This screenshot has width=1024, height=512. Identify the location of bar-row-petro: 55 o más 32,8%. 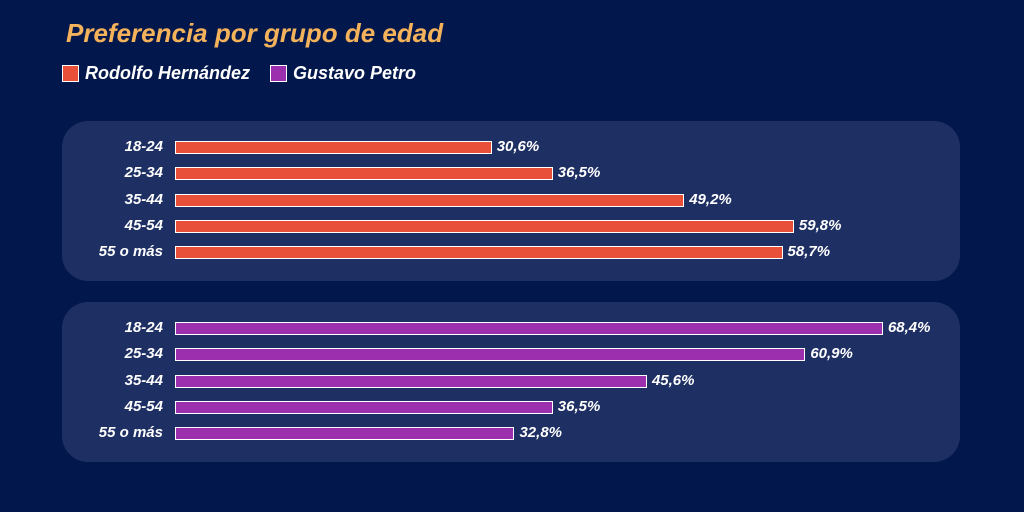
(511, 433).